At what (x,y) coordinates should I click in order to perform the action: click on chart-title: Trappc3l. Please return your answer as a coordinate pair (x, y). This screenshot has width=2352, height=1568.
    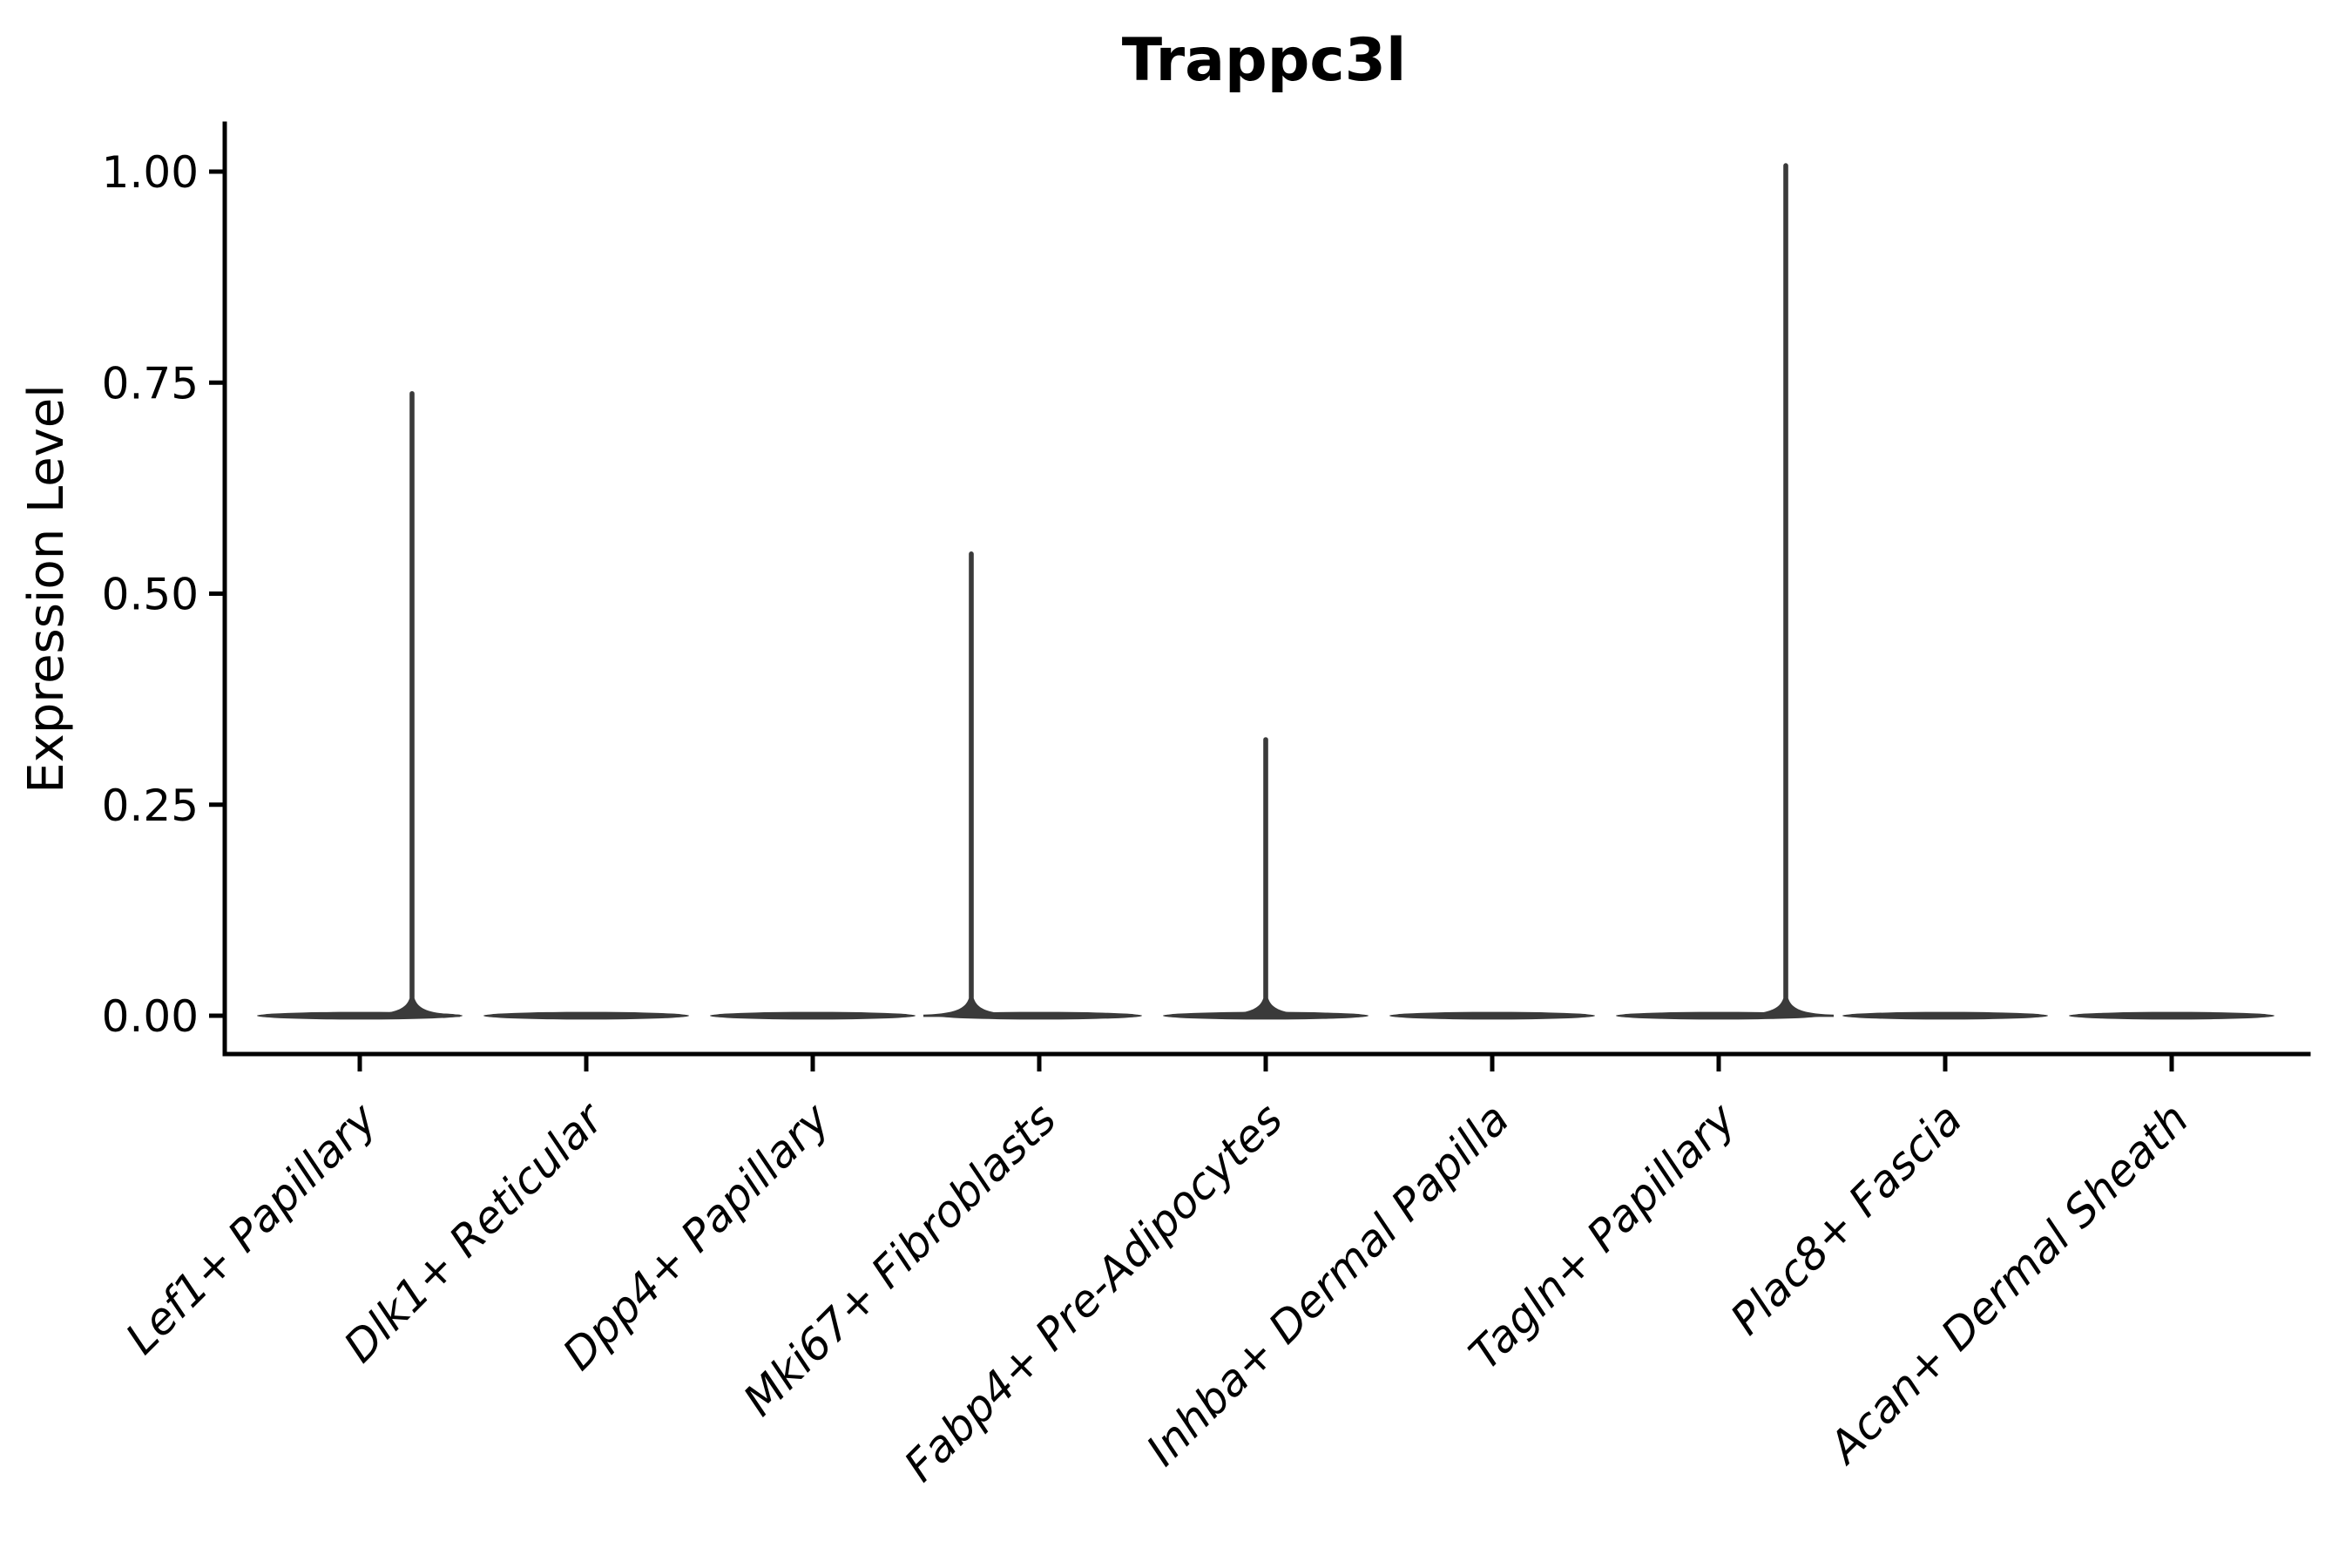
    Looking at the image, I should click on (1264, 61).